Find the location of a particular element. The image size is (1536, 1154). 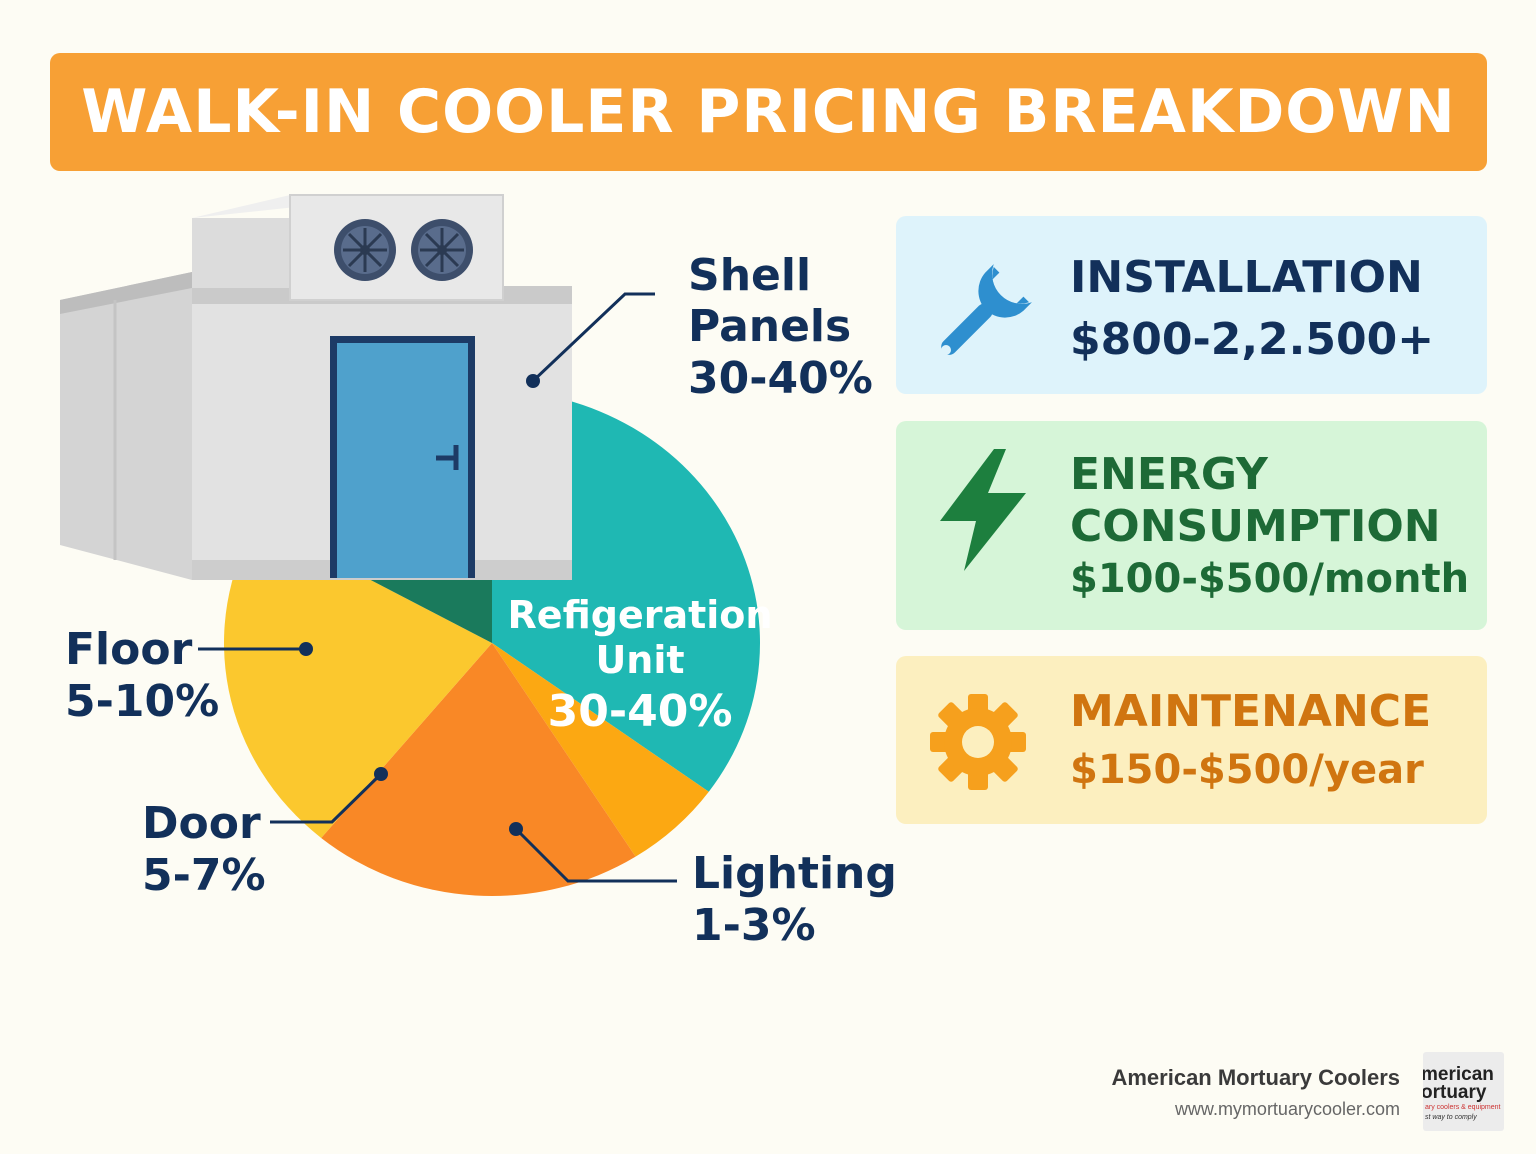

lighting-label-name: Lighting is located at coordinates (794, 873).